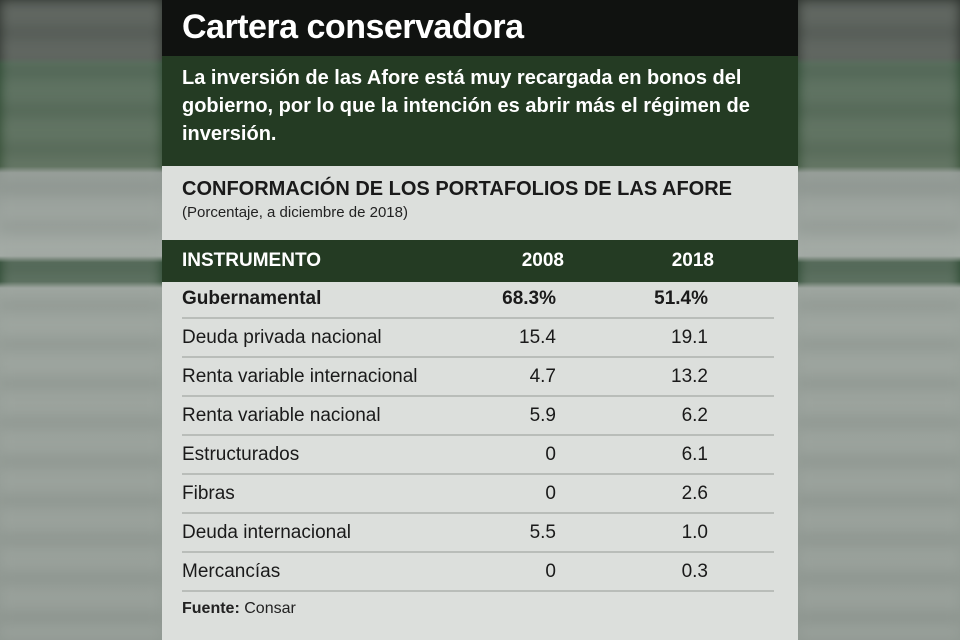  I want to click on row-value-2018: 6.2, so click(694, 415).